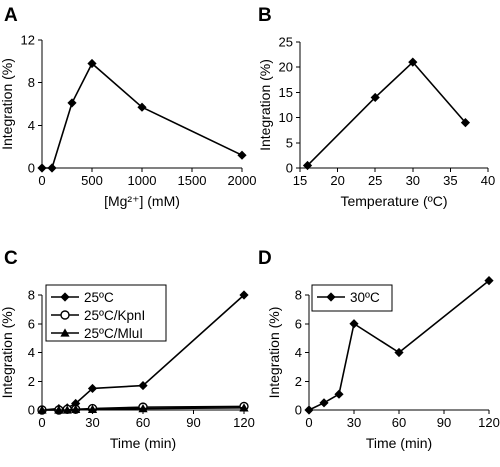  I want to click on x-axis-title: Temperature (ºC), so click(393, 201).